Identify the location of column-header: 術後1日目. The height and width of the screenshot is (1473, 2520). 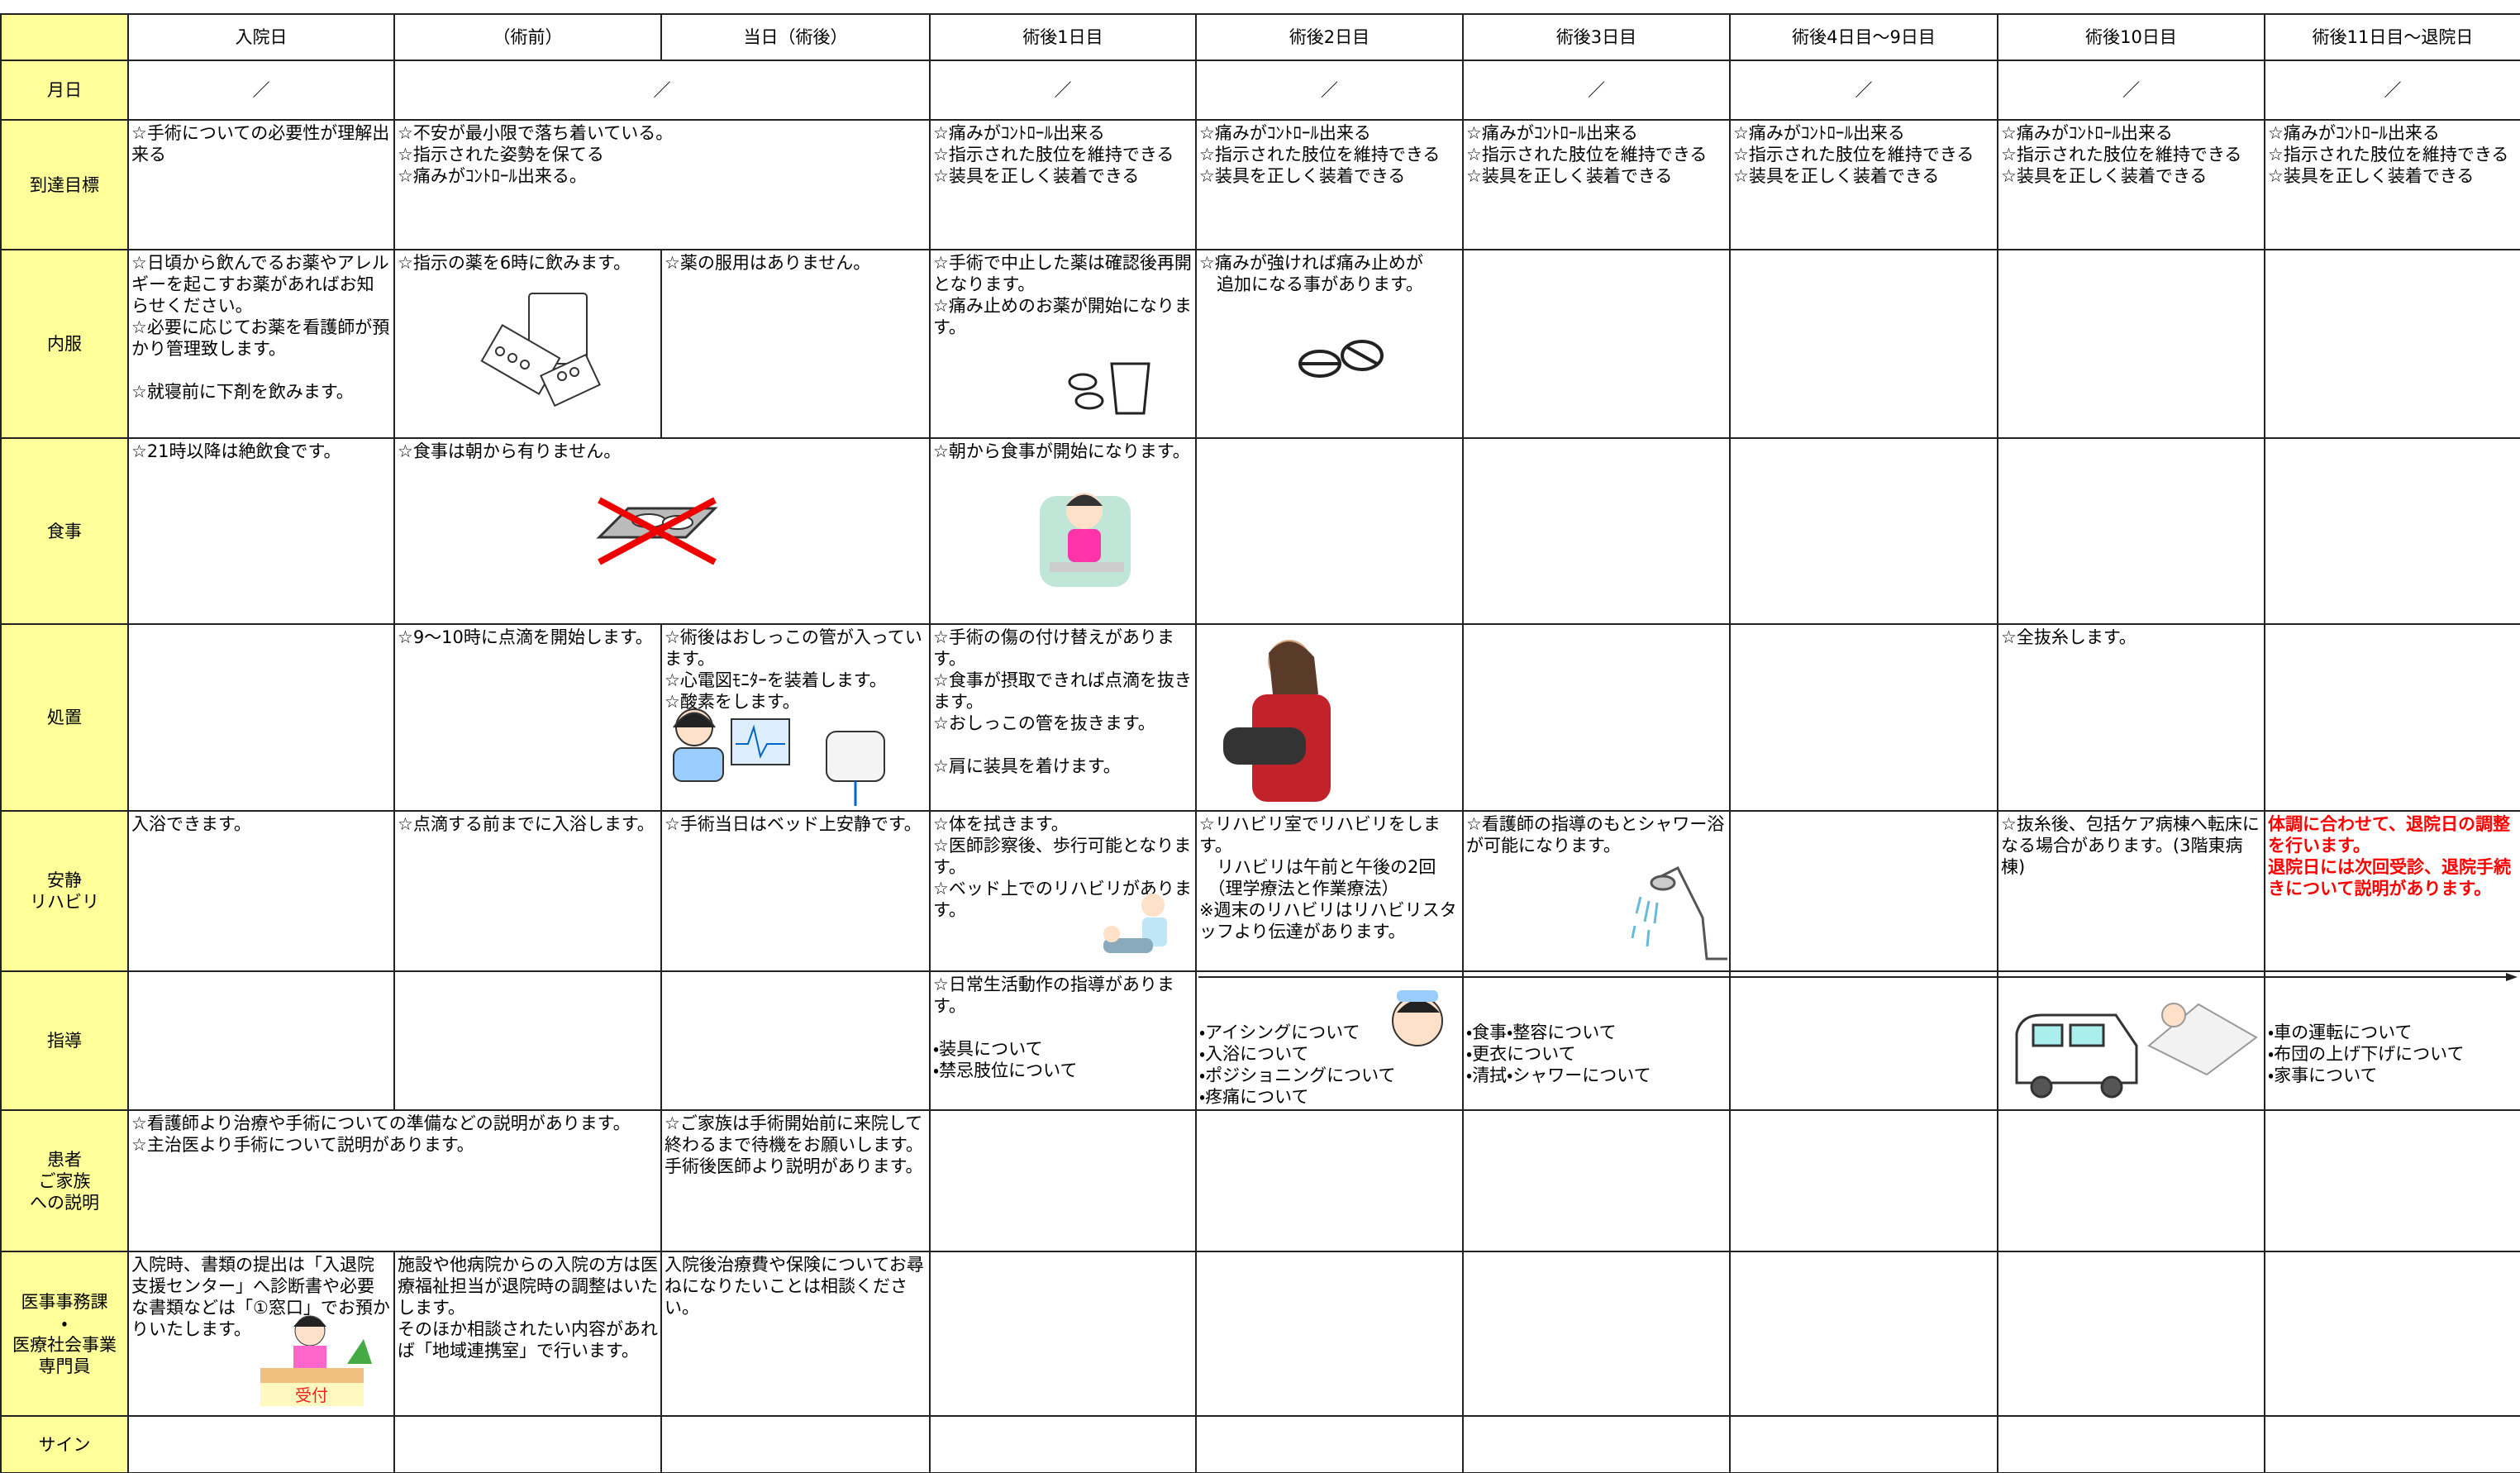
(1063, 37).